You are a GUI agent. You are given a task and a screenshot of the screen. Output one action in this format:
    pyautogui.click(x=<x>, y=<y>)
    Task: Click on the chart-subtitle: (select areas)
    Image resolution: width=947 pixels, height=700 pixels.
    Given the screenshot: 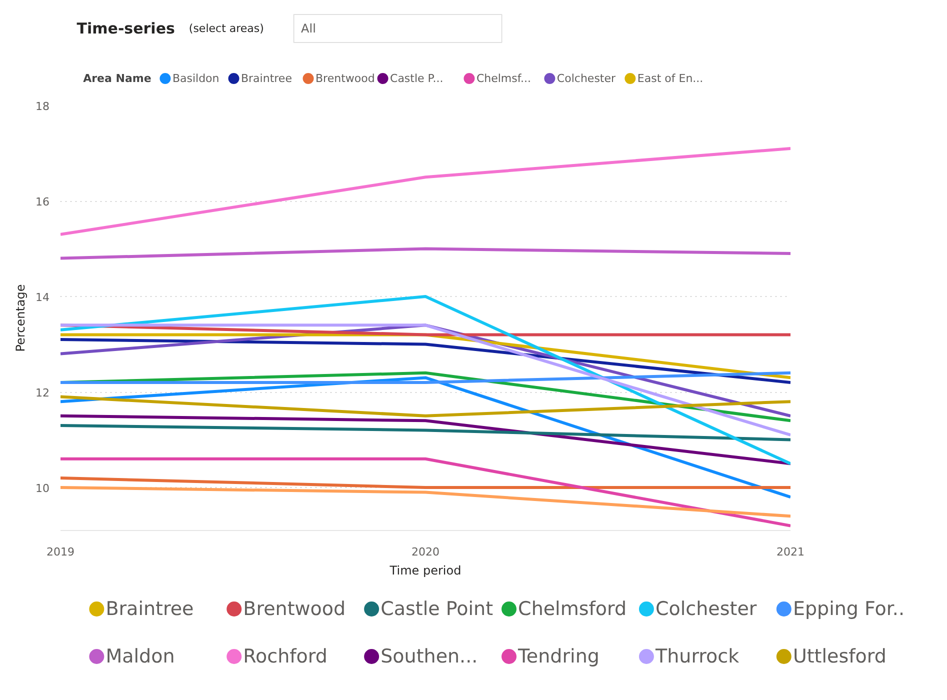 What is the action you would take?
    pyautogui.click(x=226, y=28)
    